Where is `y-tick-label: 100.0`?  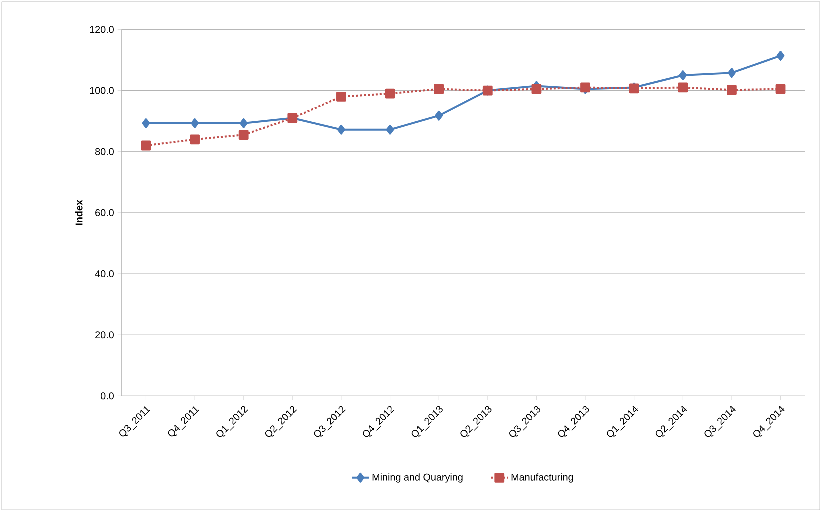
y-tick-label: 100.0 is located at coordinates (102, 90).